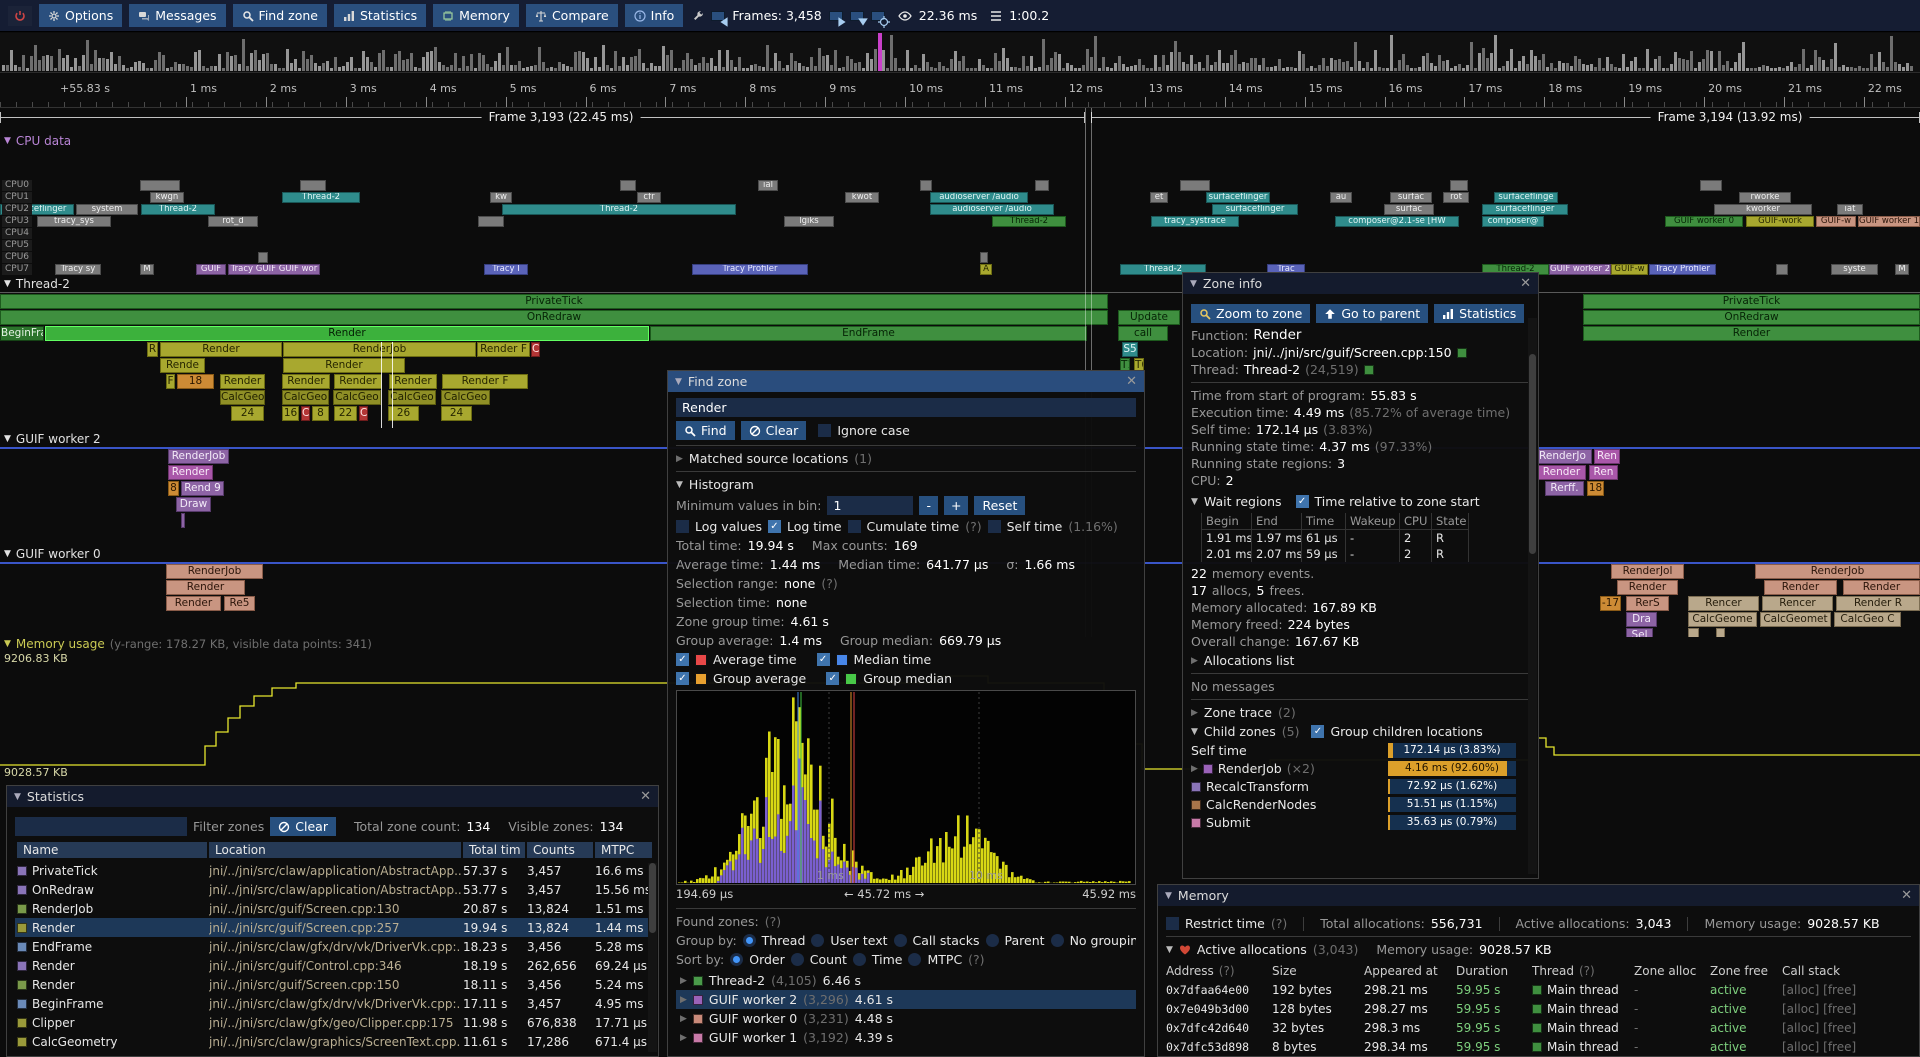 The height and width of the screenshot is (1057, 1920). I want to click on timeline-zone: 18, so click(195, 381).